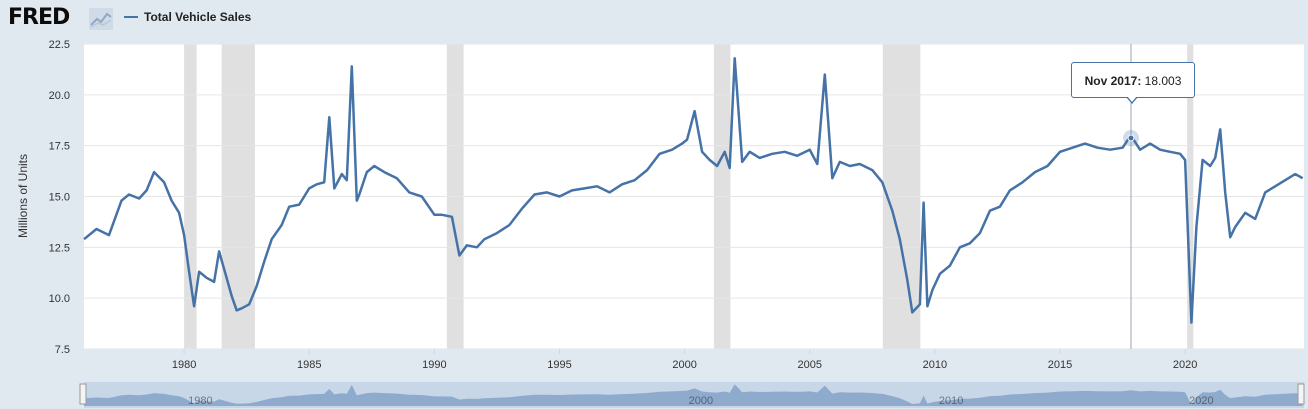 This screenshot has height=409, width=1308. I want to click on x-tick-label: 2015, so click(1060, 365).